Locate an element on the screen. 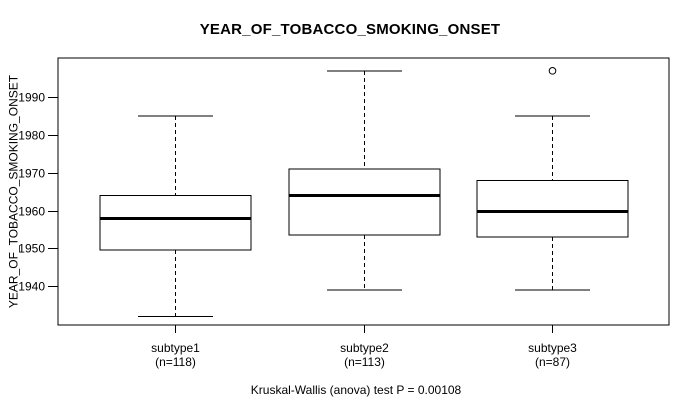 The image size is (700, 400). y-tick-label: 1960 is located at coordinates (31, 212).